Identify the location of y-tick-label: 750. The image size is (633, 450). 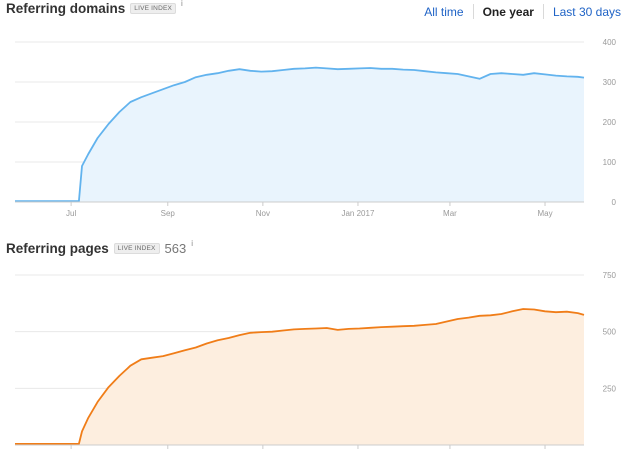
(610, 275).